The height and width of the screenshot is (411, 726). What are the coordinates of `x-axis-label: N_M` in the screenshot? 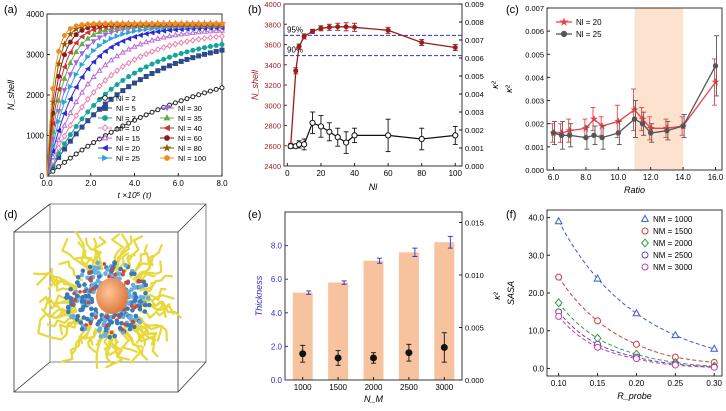 It's located at (374, 399).